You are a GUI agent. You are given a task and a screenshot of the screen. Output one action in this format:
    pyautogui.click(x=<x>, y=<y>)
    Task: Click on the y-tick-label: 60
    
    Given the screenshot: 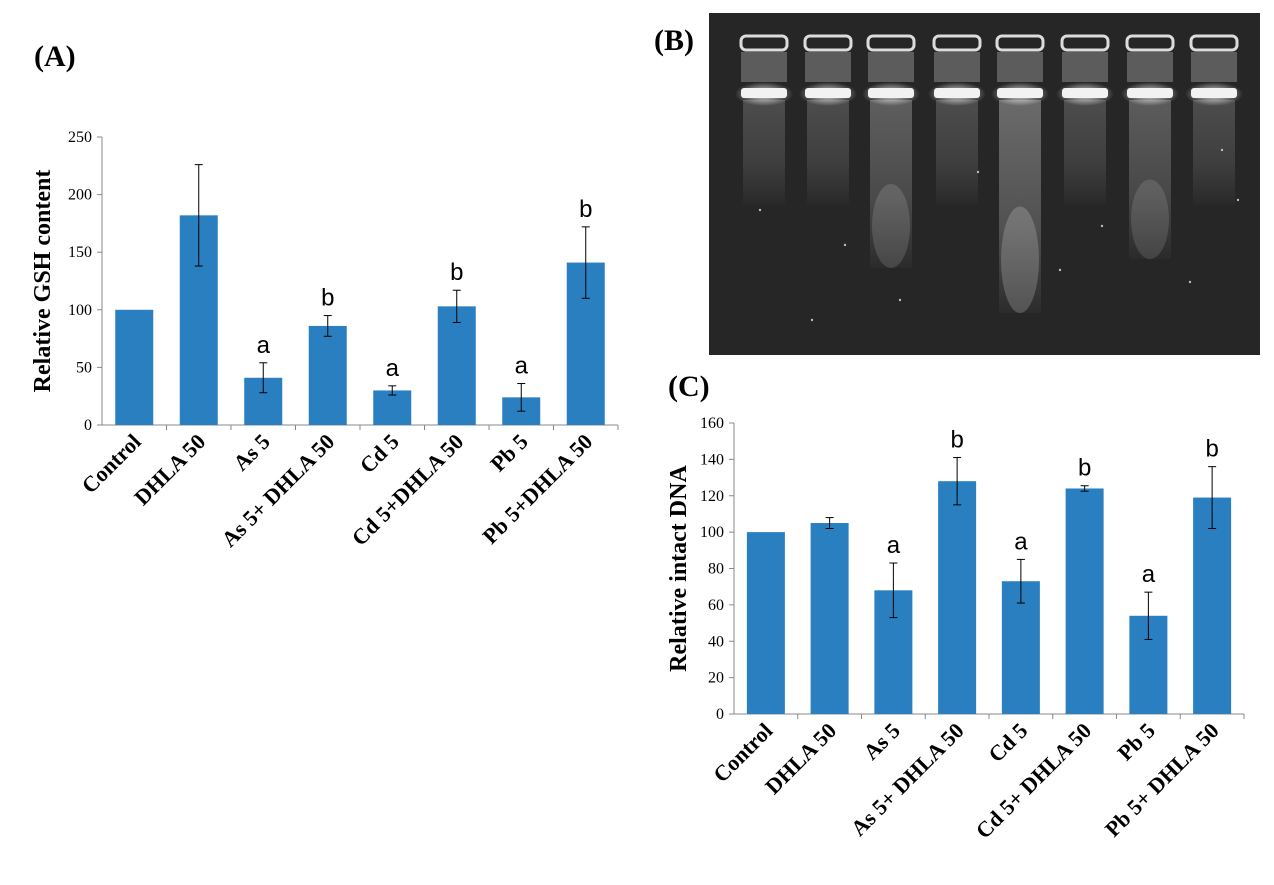 What is the action you would take?
    pyautogui.click(x=716, y=605)
    